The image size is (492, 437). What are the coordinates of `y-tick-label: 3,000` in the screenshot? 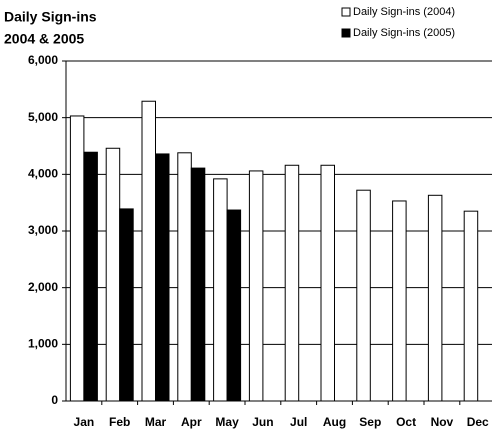 It's located at (43, 230).